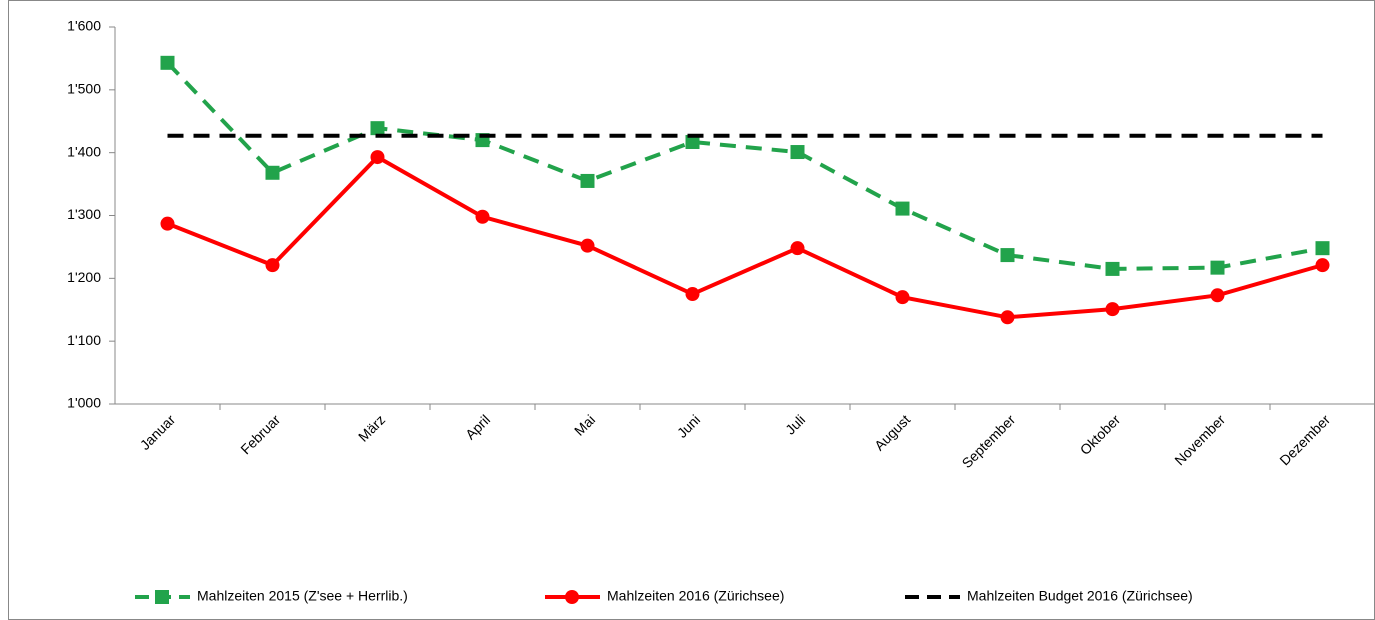  Describe the element at coordinates (84, 26) in the screenshot. I see `y-tick-label: 1'600` at that location.